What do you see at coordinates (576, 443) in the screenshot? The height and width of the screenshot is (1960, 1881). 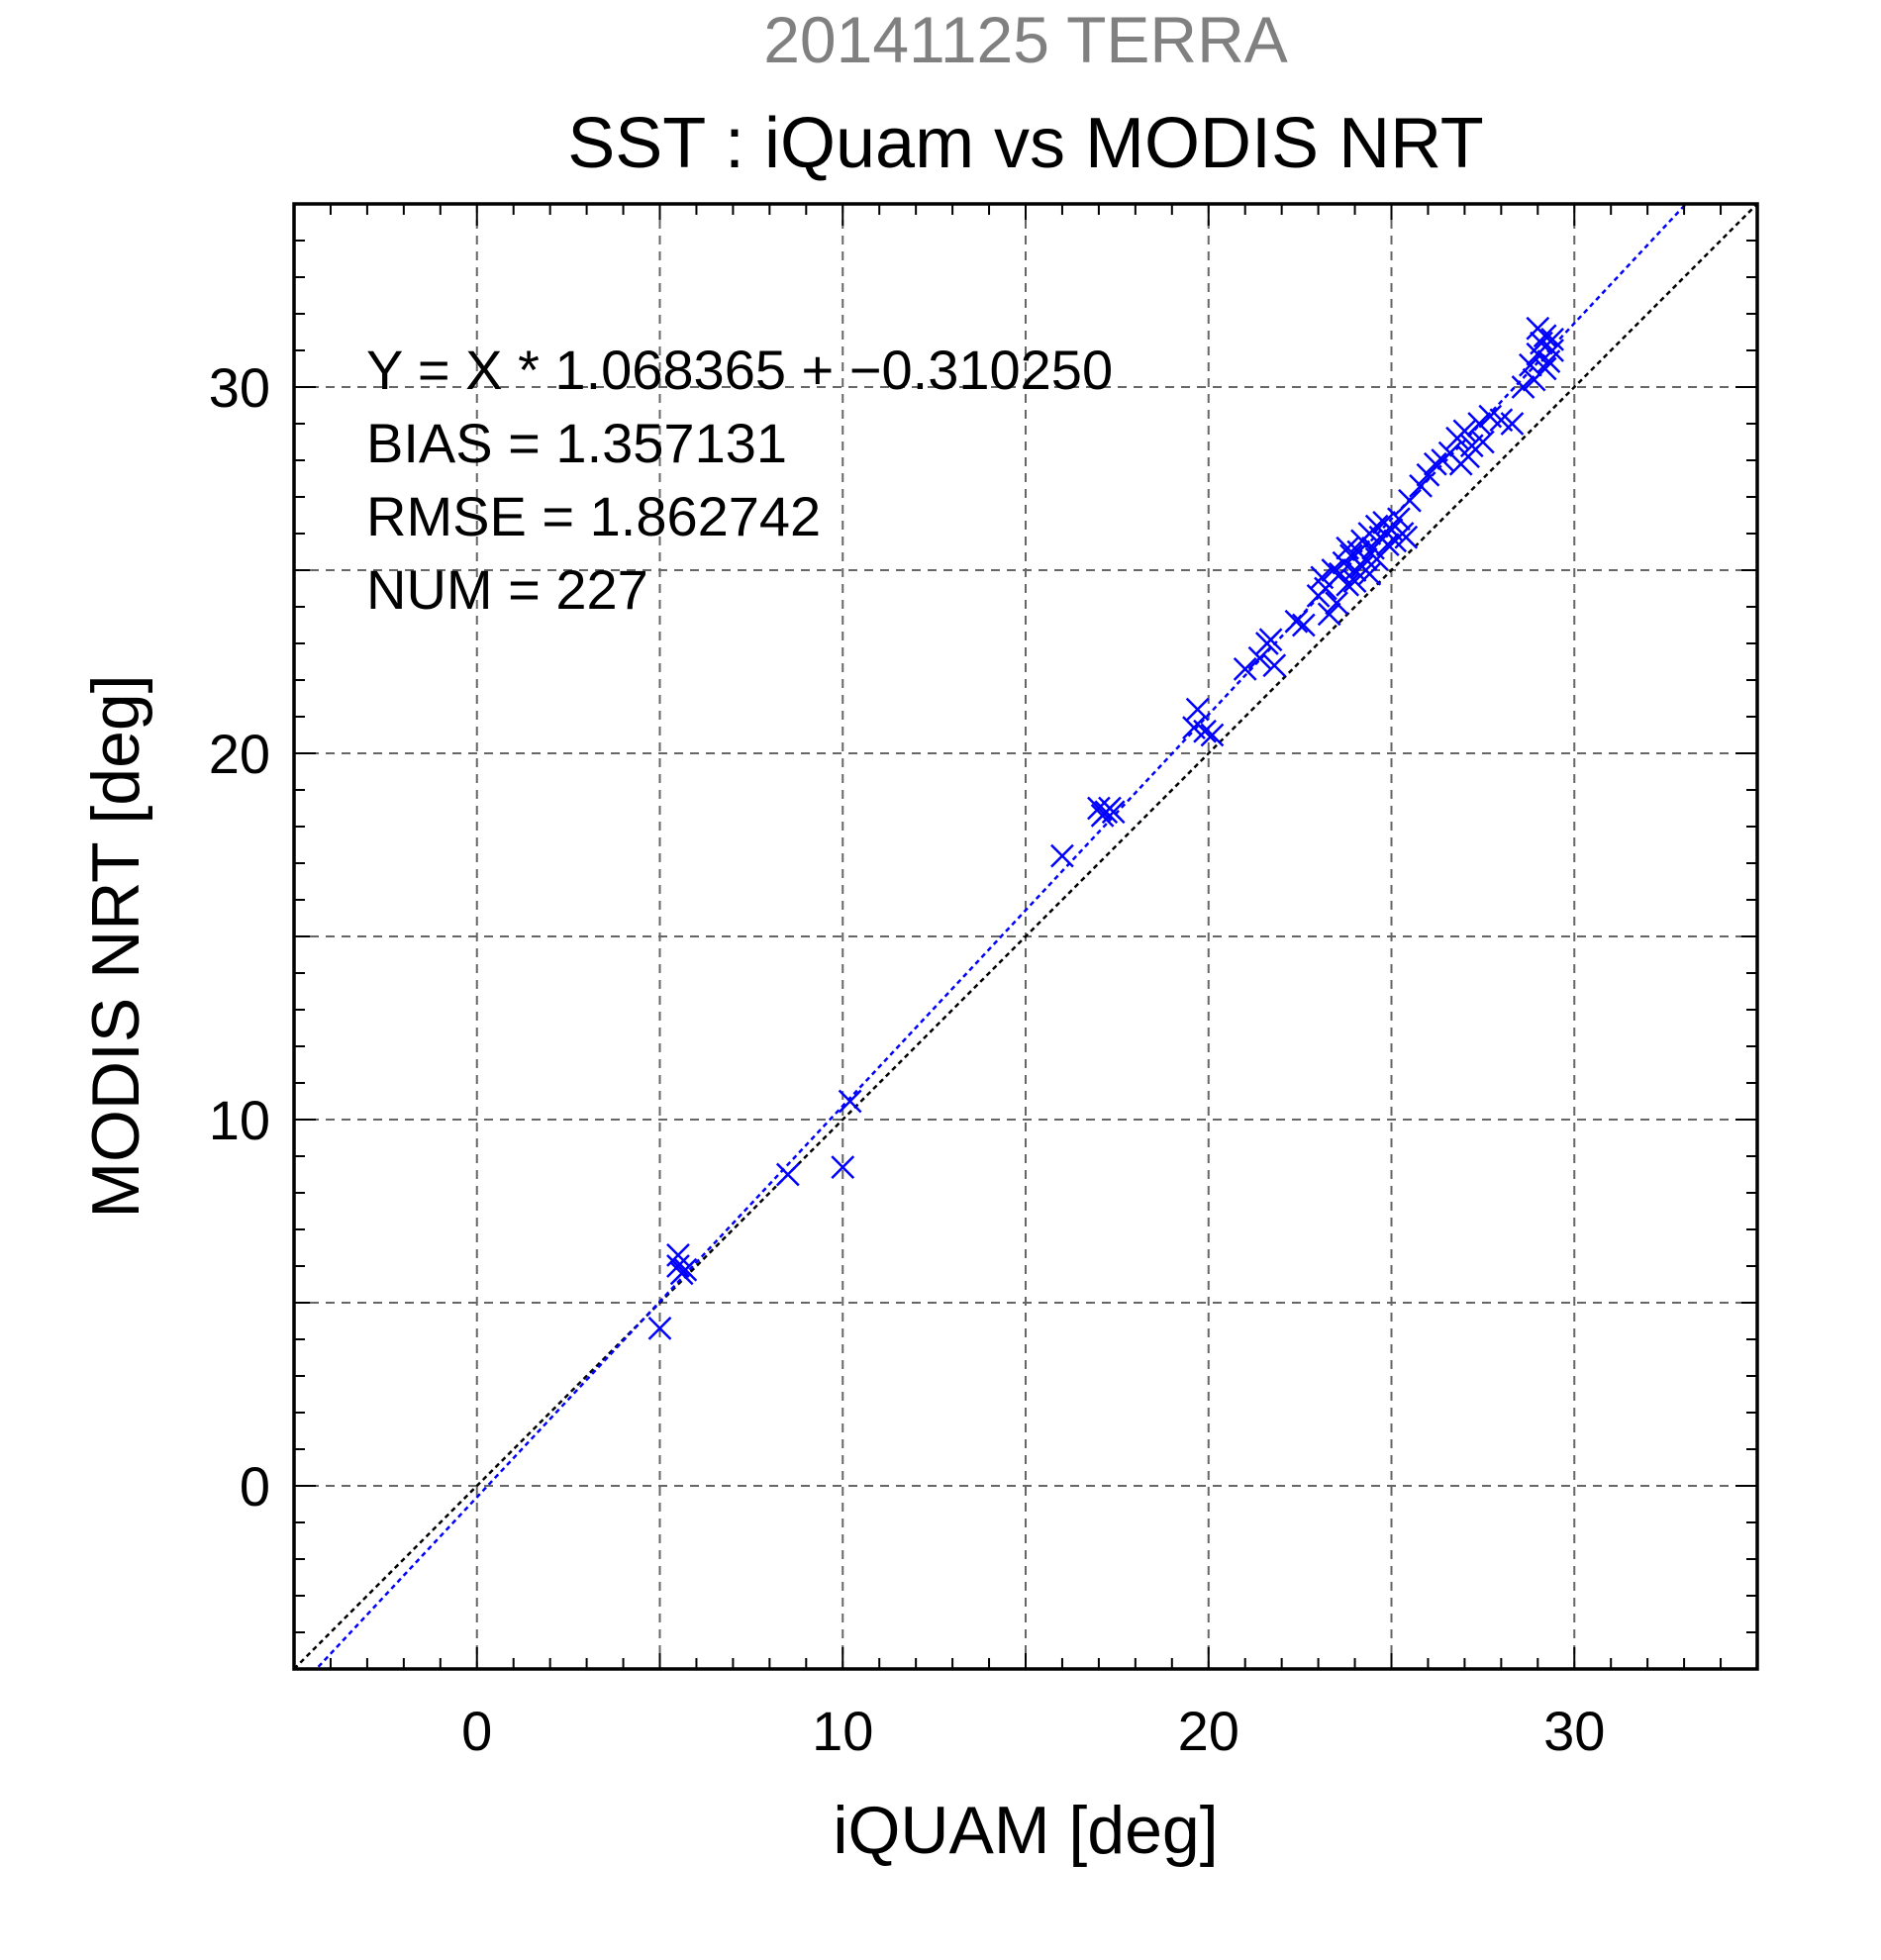 I see `annotation-bias: BIAS = 1.357131` at bounding box center [576, 443].